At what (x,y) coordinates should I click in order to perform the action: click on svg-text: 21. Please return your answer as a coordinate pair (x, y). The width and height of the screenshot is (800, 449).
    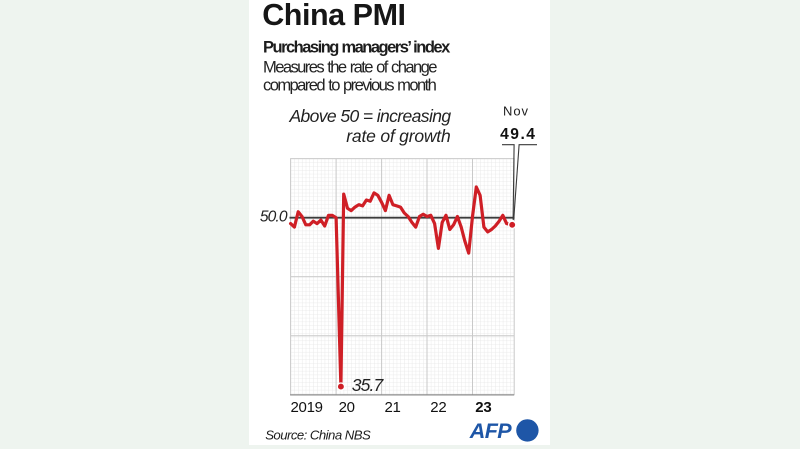
    Looking at the image, I should click on (393, 407).